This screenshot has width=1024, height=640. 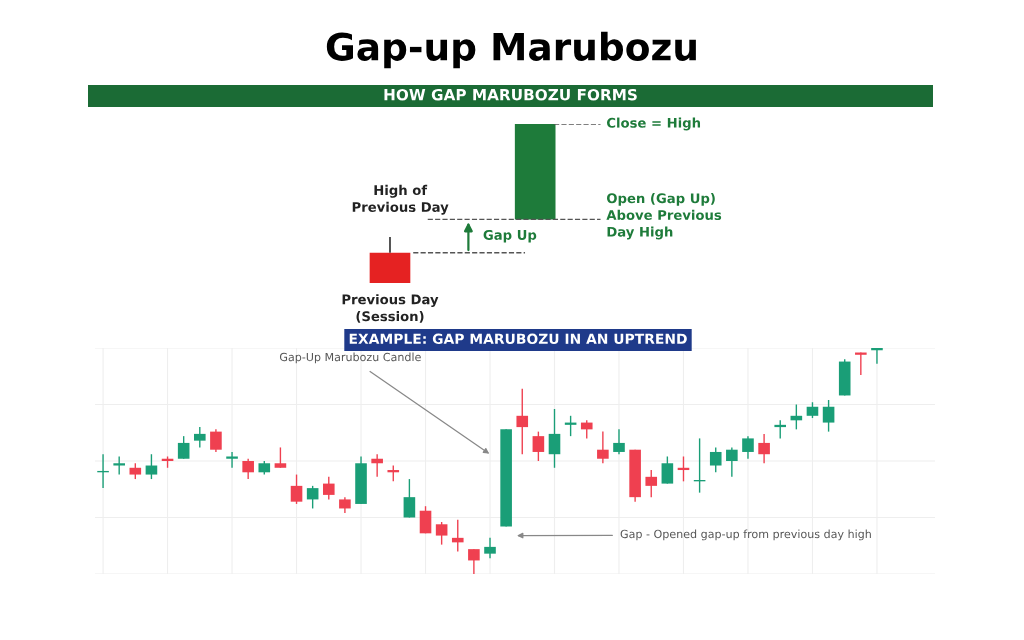 What do you see at coordinates (511, 50) in the screenshot?
I see `text: Gap-up Marubozu` at bounding box center [511, 50].